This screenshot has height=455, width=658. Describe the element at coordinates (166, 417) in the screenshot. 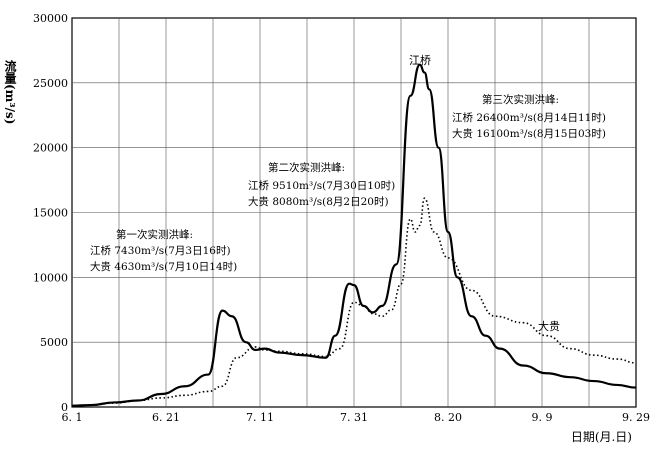

I see `x-tick-label: 6. 21` at that location.